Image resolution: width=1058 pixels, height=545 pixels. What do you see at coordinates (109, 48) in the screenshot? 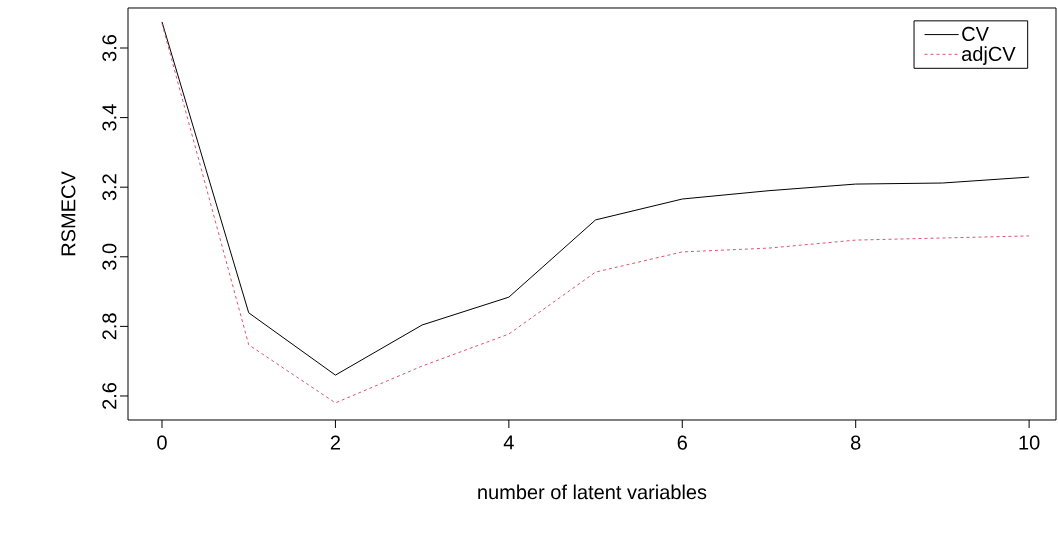
I see `y-tick-label: 3.6` at bounding box center [109, 48].